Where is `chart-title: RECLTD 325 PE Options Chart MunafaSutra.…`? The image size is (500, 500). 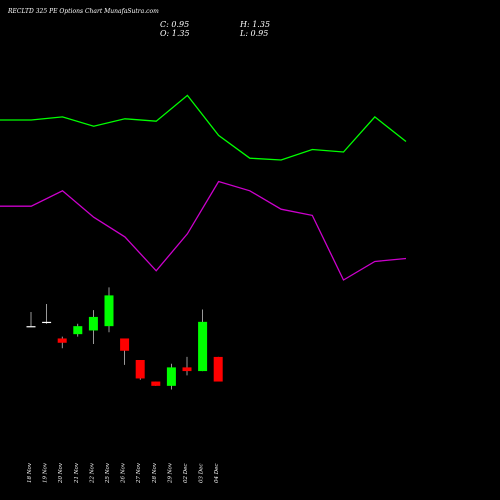
chart-title: RECLTD 325 PE Options Chart MunafaSutra.… is located at coordinates (83, 11).